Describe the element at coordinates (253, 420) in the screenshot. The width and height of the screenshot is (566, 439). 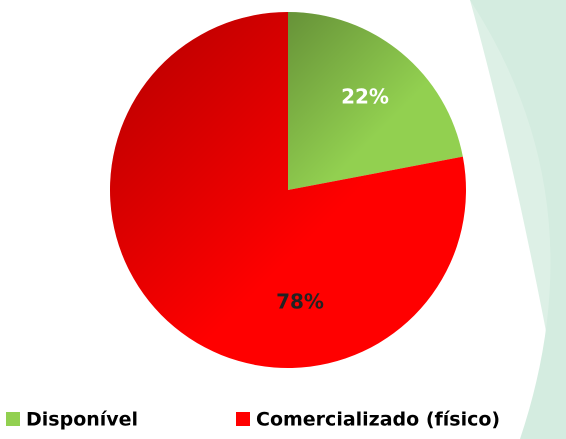
I see `legend: Disponível Comercializado (físico)` at that location.